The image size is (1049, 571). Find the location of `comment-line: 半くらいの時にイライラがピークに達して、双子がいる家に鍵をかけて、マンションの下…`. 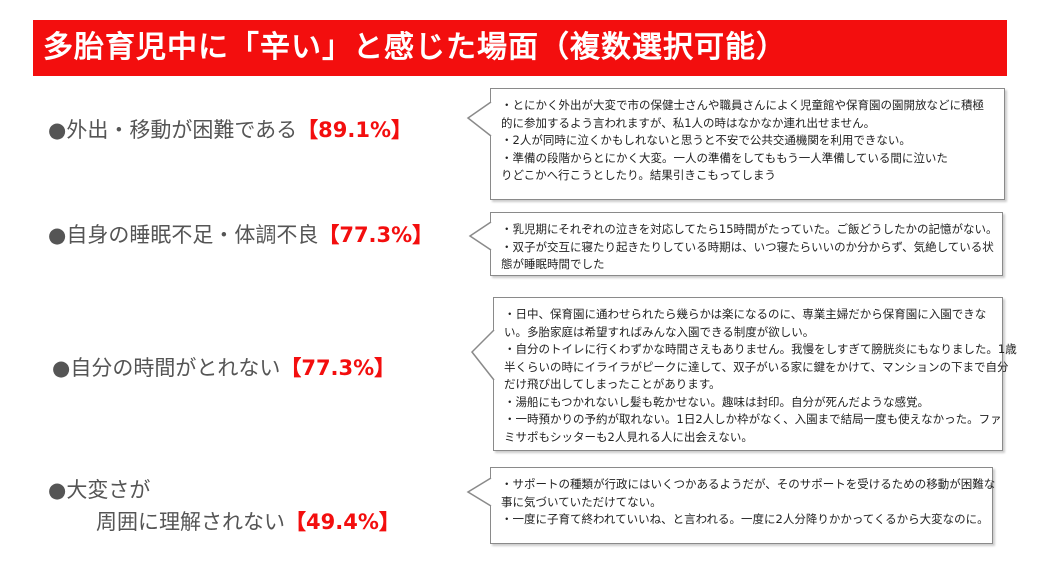

comment-line: 半くらいの時にイライラがピークに達して、双子がいる家に鍵をかけて、マンションの下… is located at coordinates (756, 366).